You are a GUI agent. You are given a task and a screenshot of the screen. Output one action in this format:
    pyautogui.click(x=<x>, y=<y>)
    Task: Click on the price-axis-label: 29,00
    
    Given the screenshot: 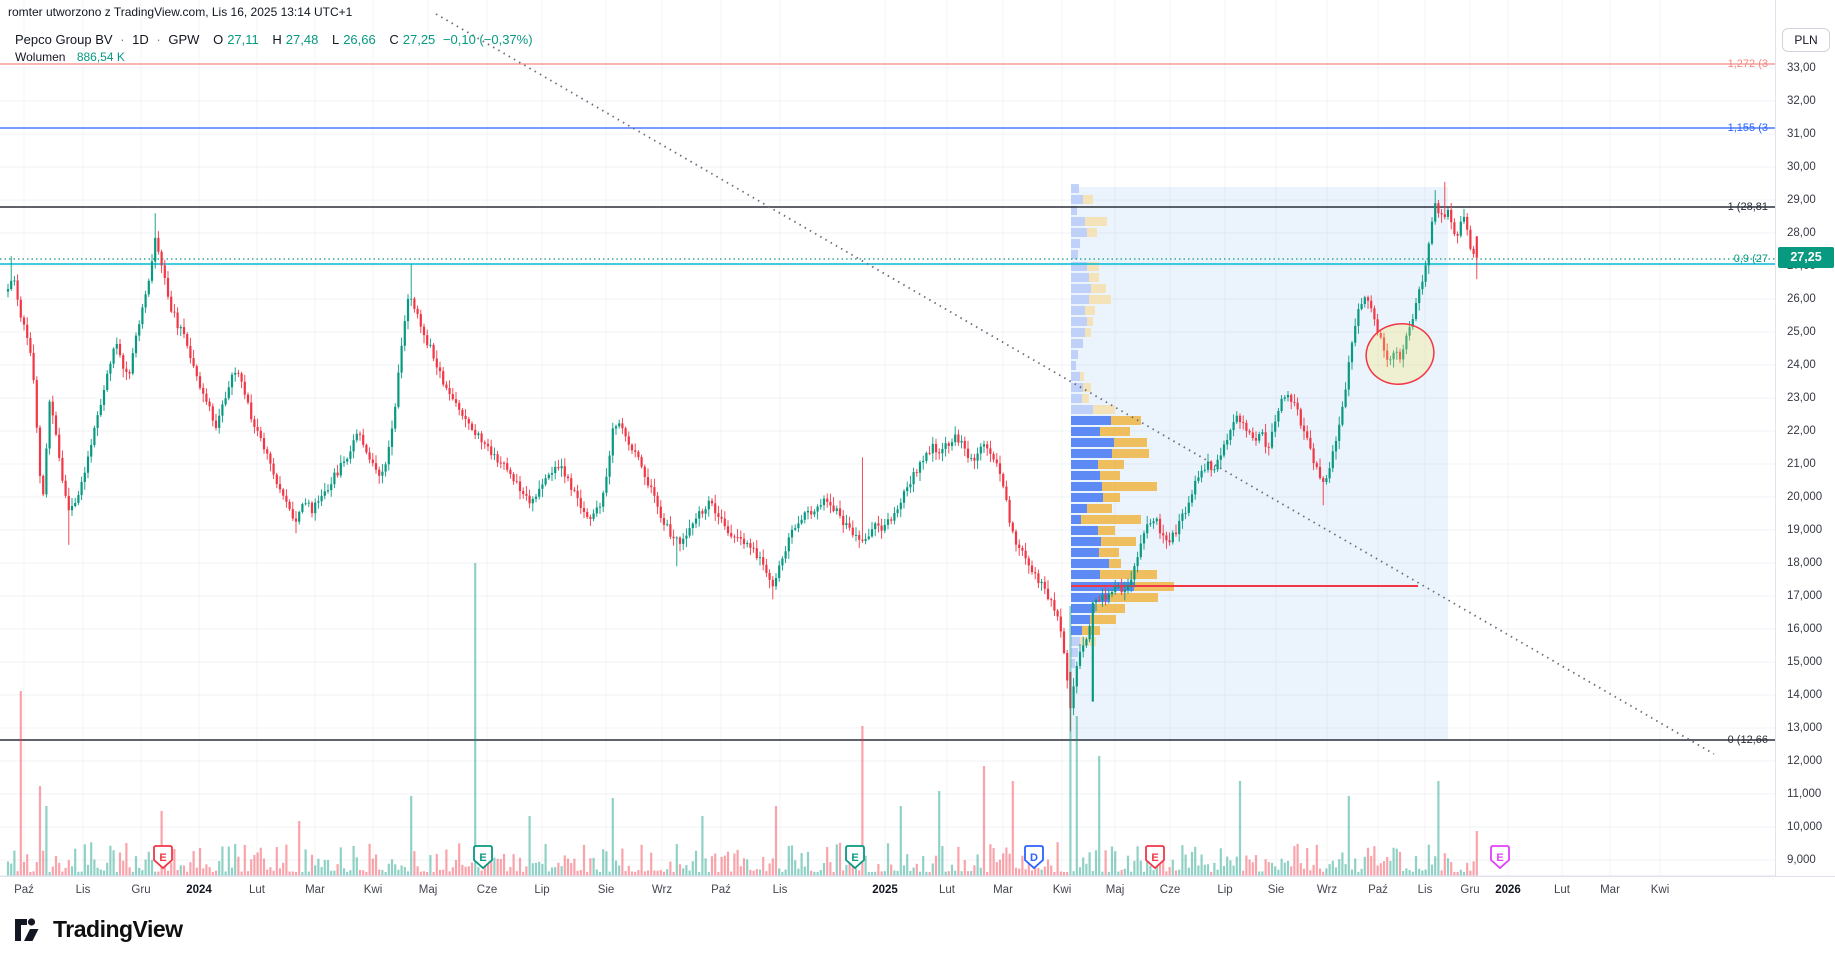 What is the action you would take?
    pyautogui.click(x=1801, y=200)
    